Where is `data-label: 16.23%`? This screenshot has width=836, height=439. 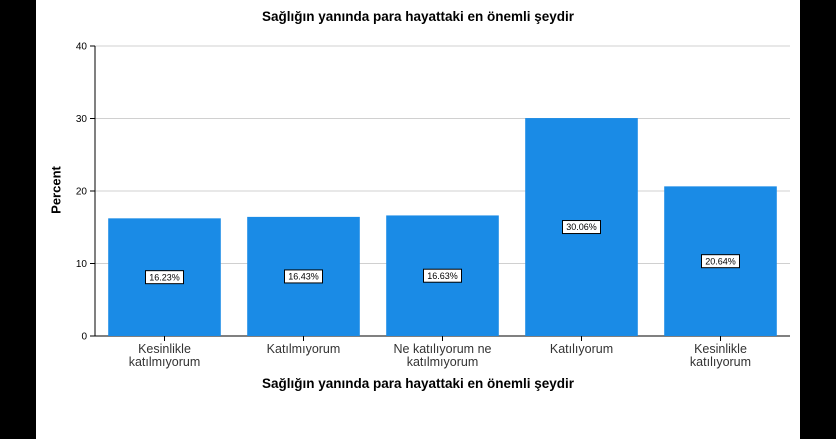 data-label: 16.23% is located at coordinates (164, 277).